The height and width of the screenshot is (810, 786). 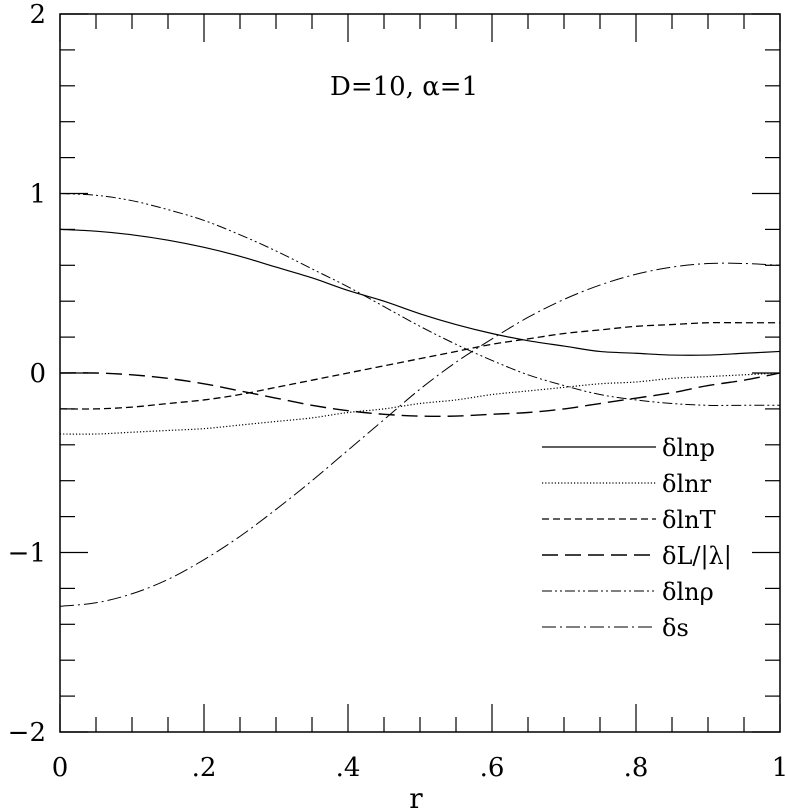 What do you see at coordinates (60, 768) in the screenshot?
I see `x-tick-label: 0` at bounding box center [60, 768].